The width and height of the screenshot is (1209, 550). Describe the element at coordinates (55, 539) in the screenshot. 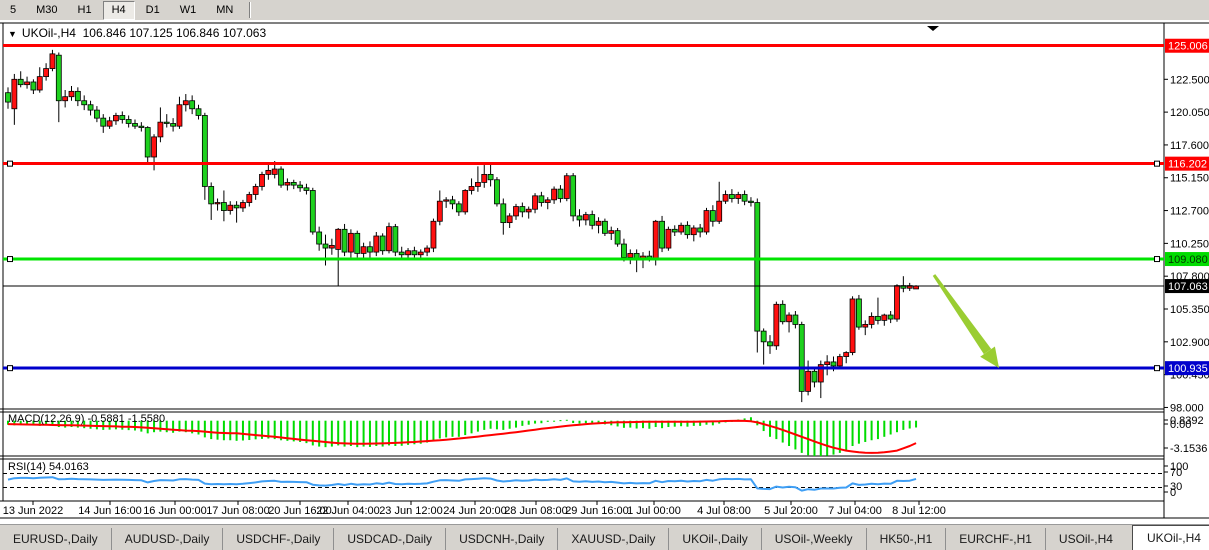

I see `tab-eurusd-daily: EURUSD-,Daily` at that location.